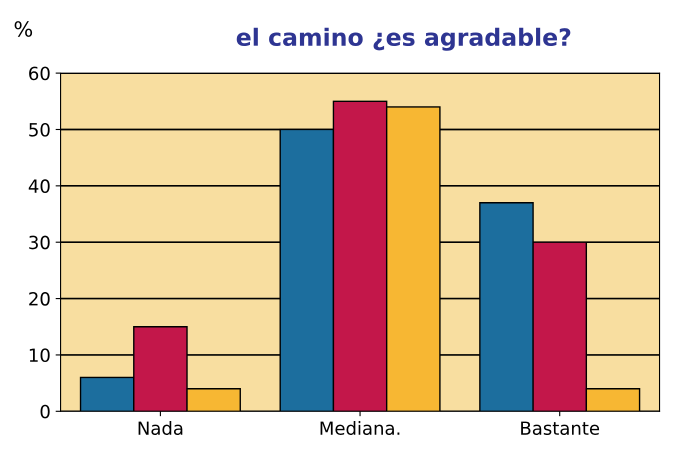 This screenshot has width=673, height=457. I want to click on x-tick-label: Mediana., so click(360, 428).